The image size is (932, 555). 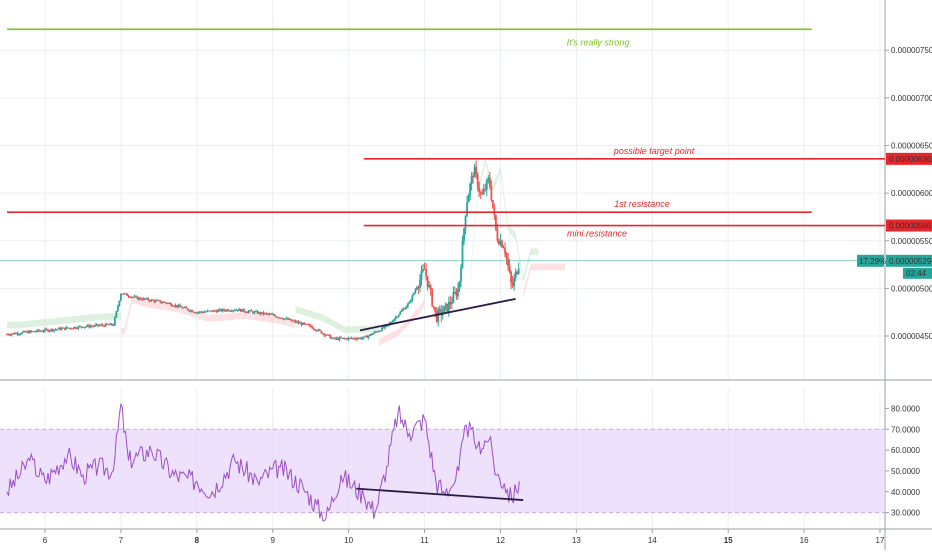 I want to click on price-trendline, so click(x=437, y=315).